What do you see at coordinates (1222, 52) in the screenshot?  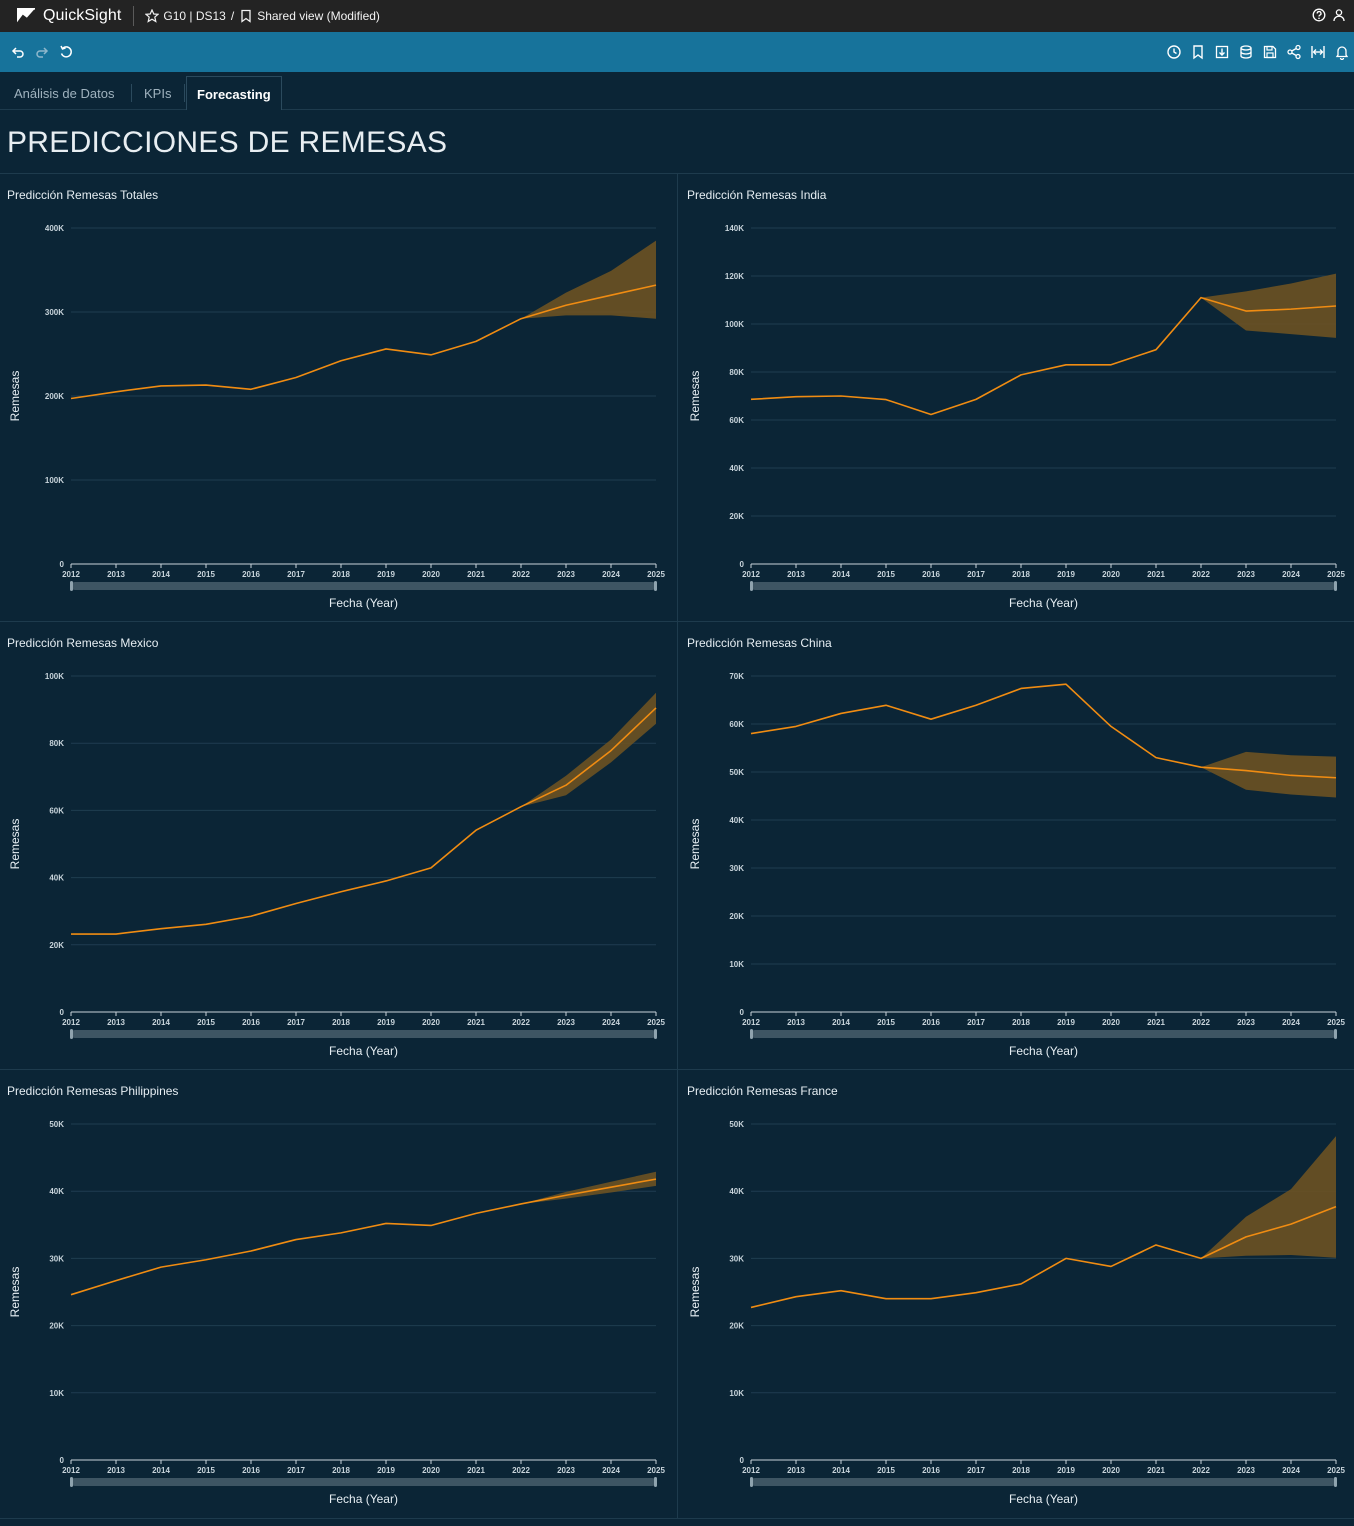 I see `download-icon` at bounding box center [1222, 52].